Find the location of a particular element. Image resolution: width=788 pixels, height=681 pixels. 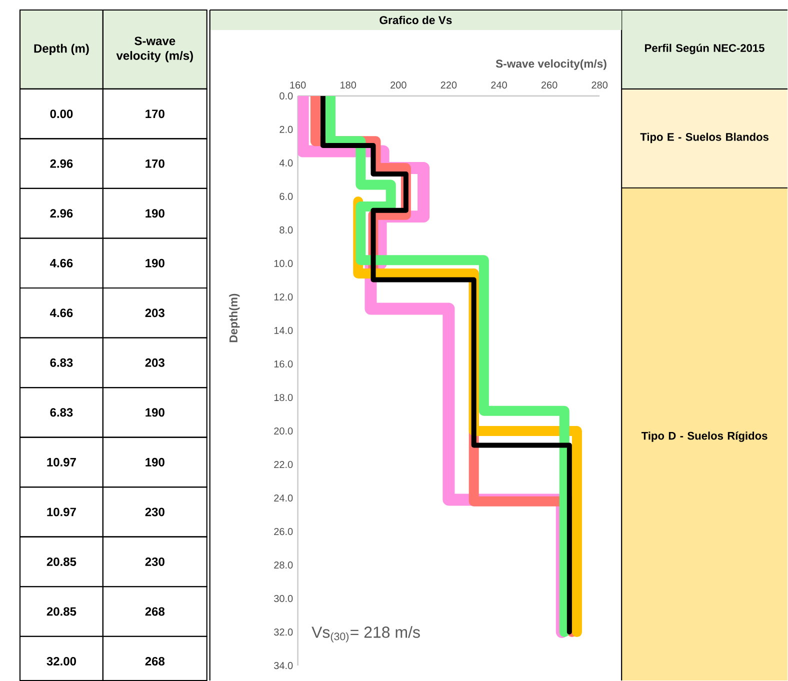

y-tick-label: 10.0 is located at coordinates (283, 263).